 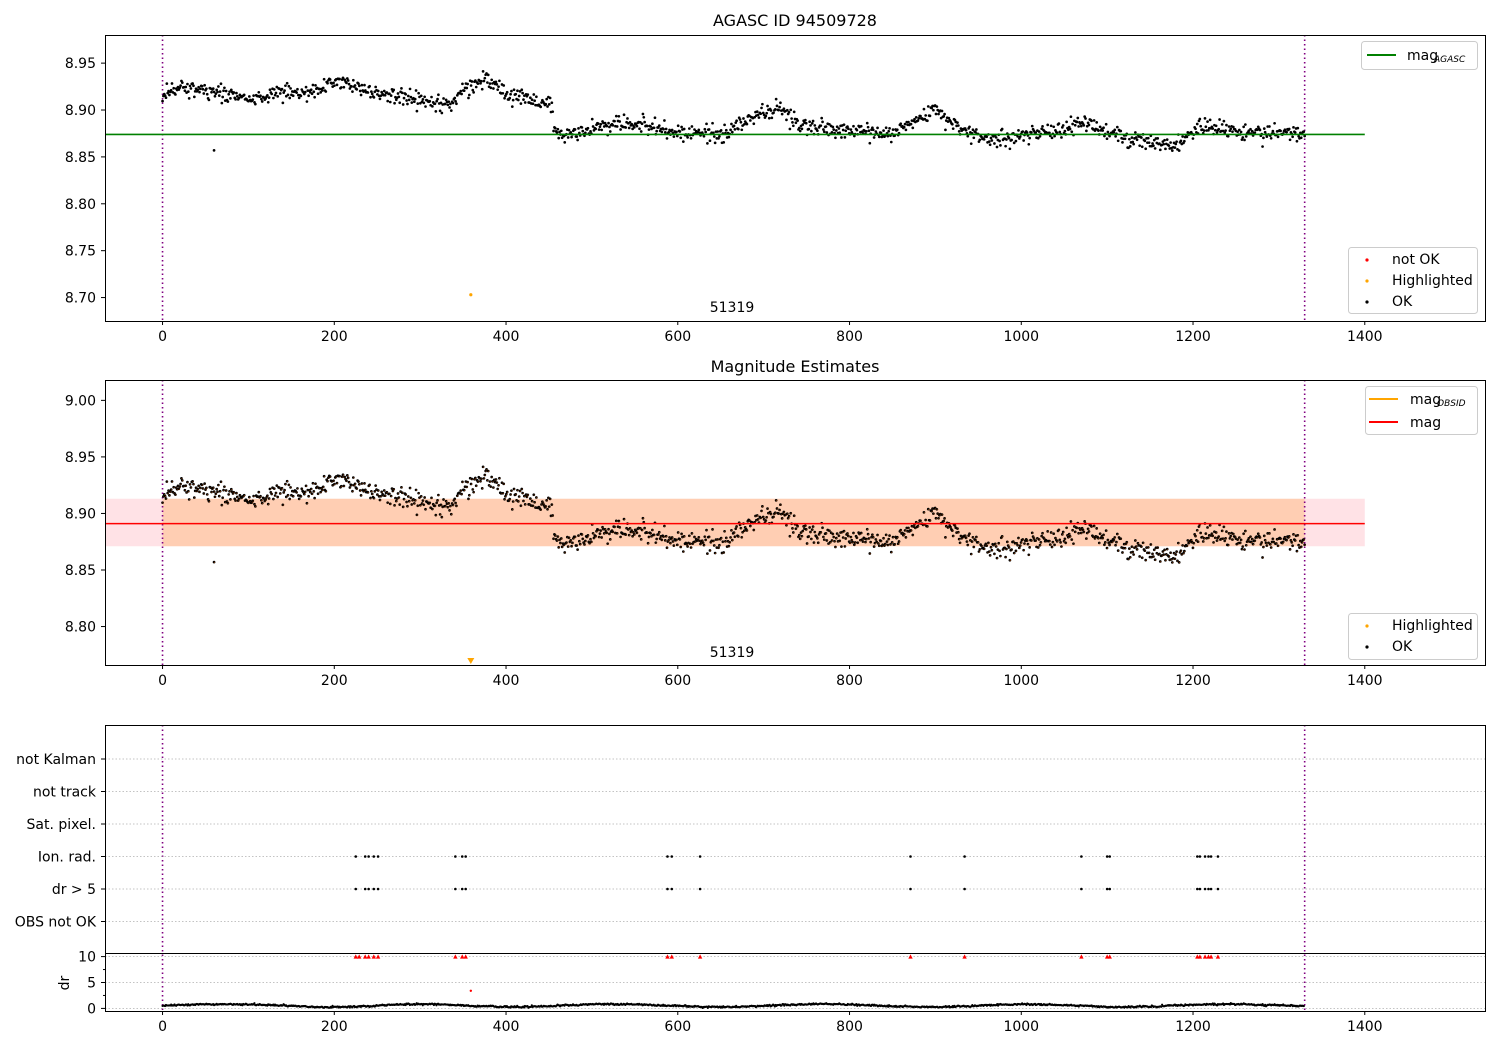 I want to click on panel-1-title: AGASC ID 94509728, so click(x=795, y=20).